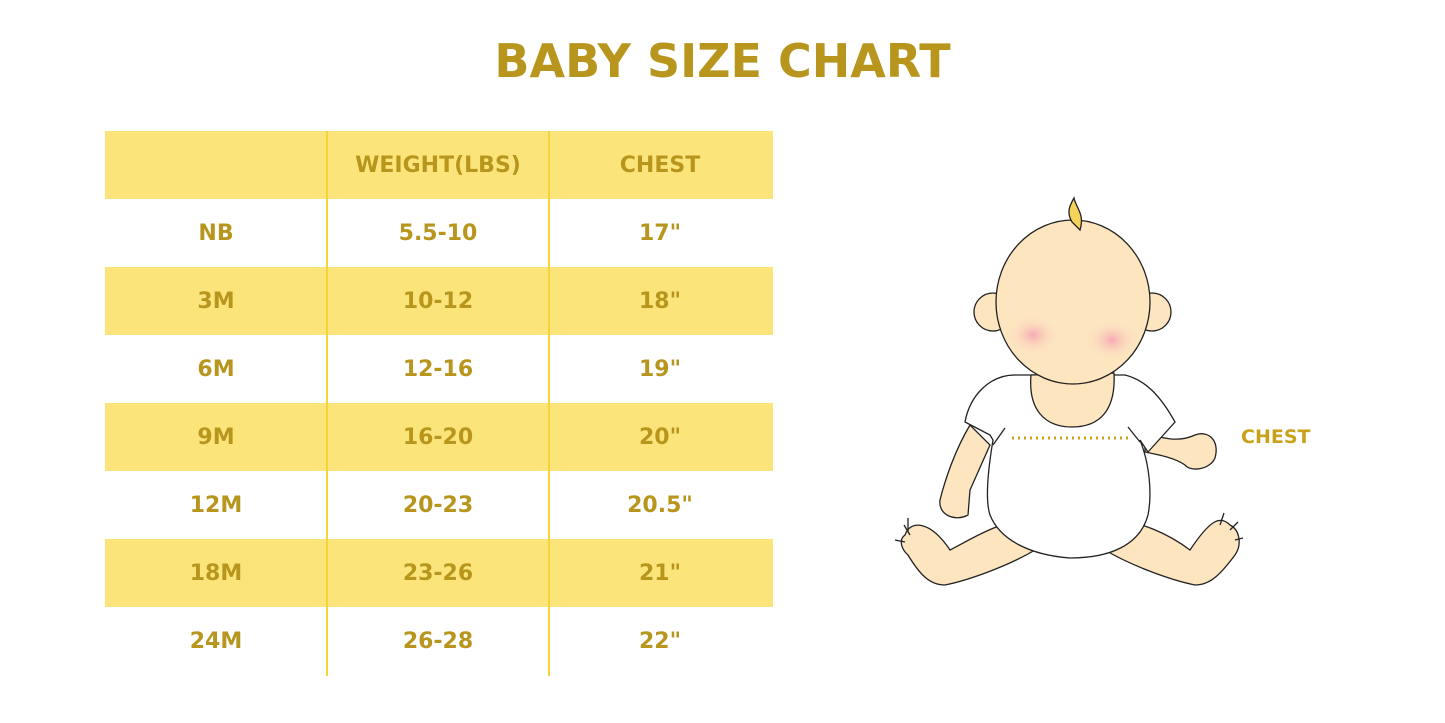 The height and width of the screenshot is (723, 1445). I want to click on table-row: 9M 16-20 20", so click(439, 437).